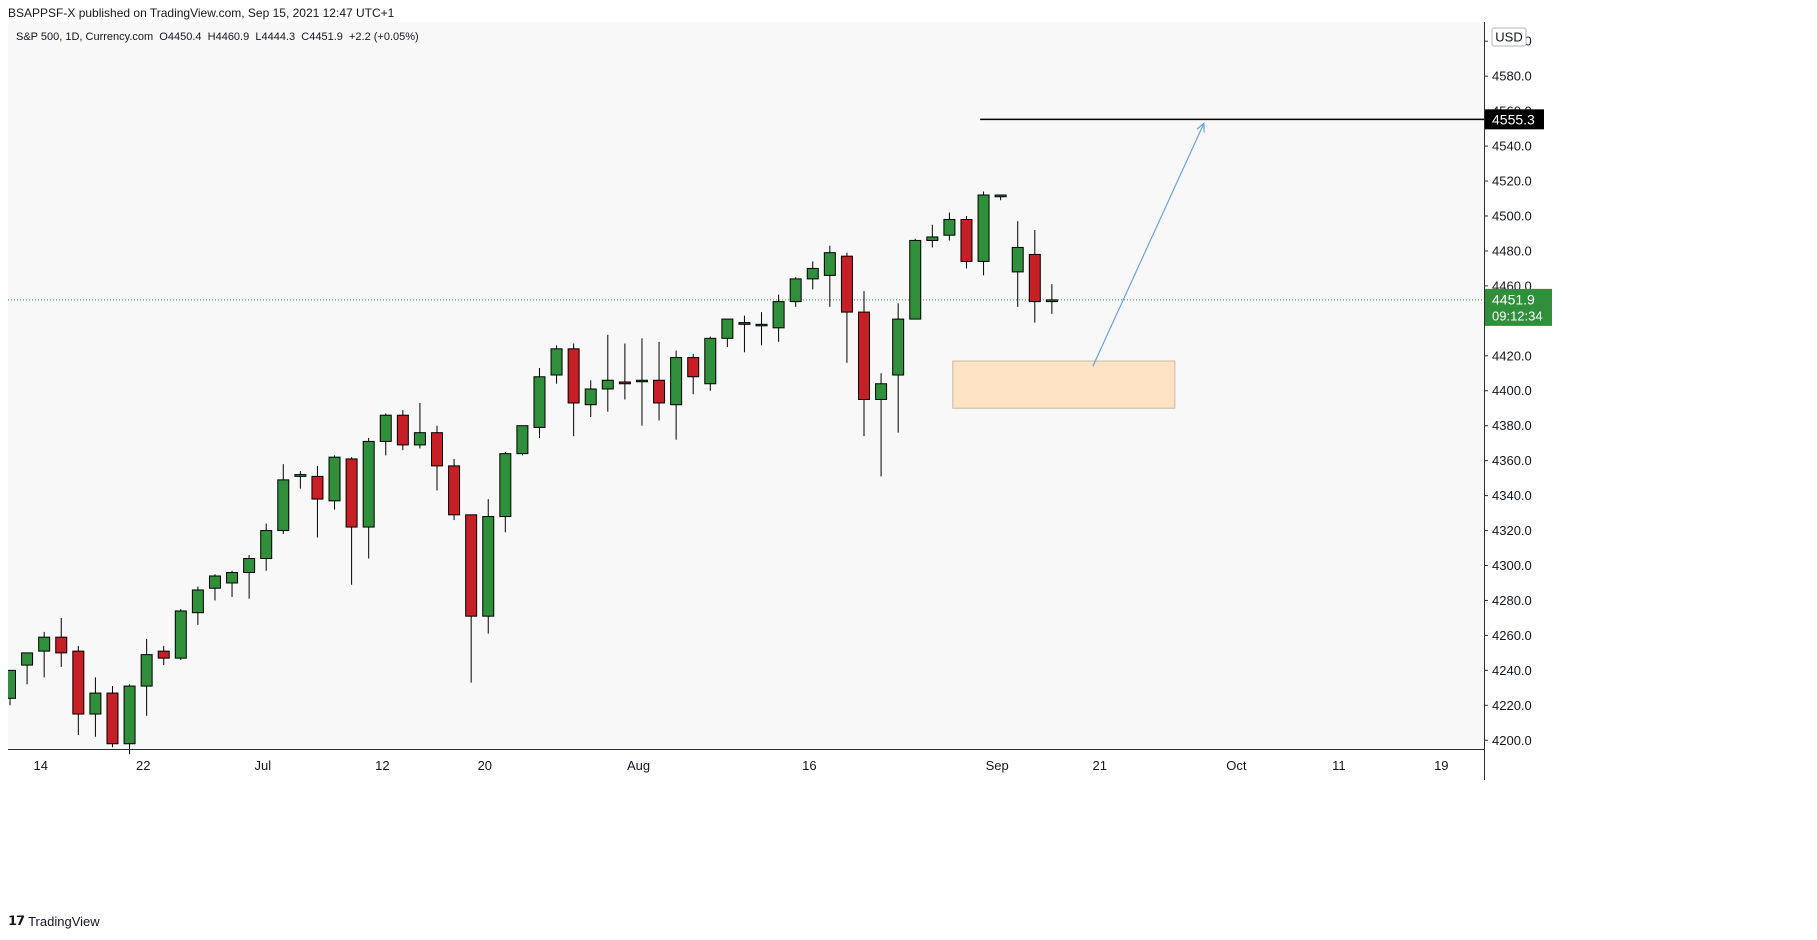 The image size is (1817, 940). Describe the element at coordinates (84, 37) in the screenshot. I see `symbol-info: S&P 500, 1D, Currency.com` at that location.